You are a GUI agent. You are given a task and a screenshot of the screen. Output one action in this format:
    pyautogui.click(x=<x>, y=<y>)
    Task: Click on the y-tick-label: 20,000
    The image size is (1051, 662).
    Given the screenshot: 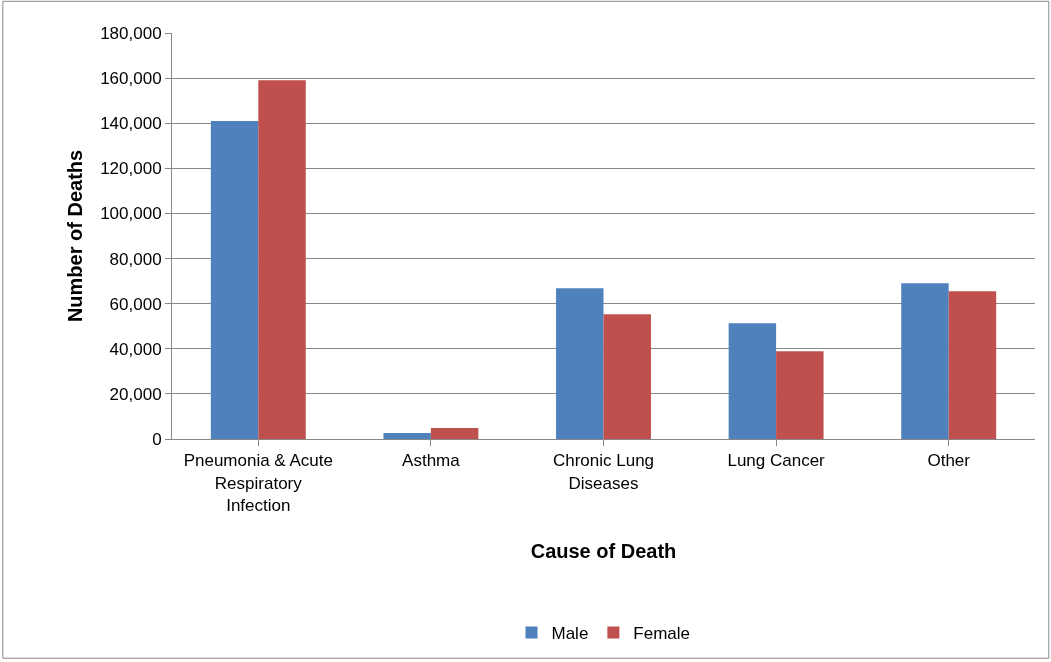 What is the action you would take?
    pyautogui.click(x=135, y=394)
    